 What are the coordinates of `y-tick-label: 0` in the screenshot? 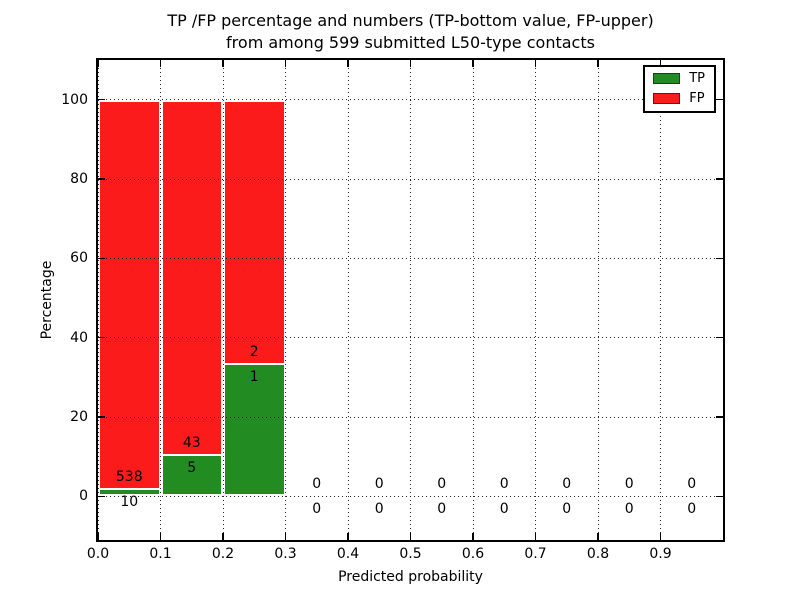 It's located at (83, 496).